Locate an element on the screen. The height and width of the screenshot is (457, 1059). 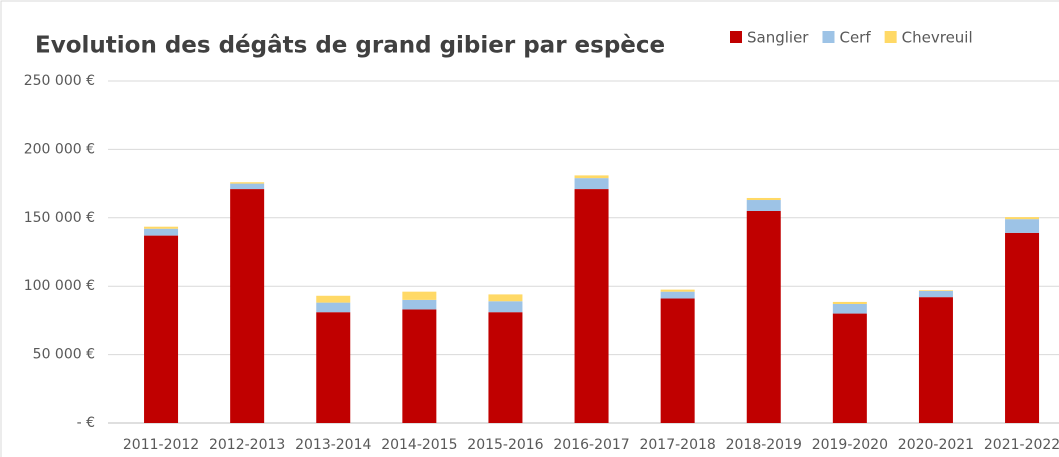
x-tick-label: 2016-2017 is located at coordinates (591, 445).